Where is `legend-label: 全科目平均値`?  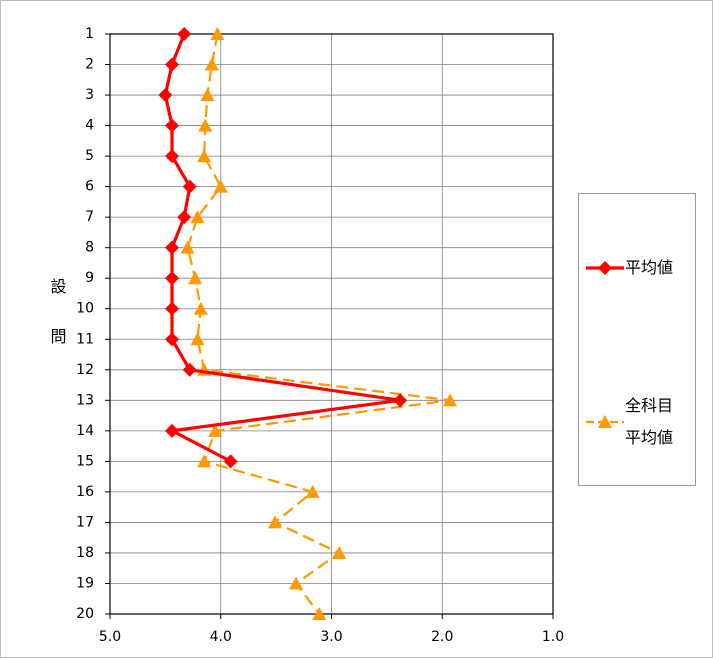 legend-label: 全科目平均値 is located at coordinates (649, 421).